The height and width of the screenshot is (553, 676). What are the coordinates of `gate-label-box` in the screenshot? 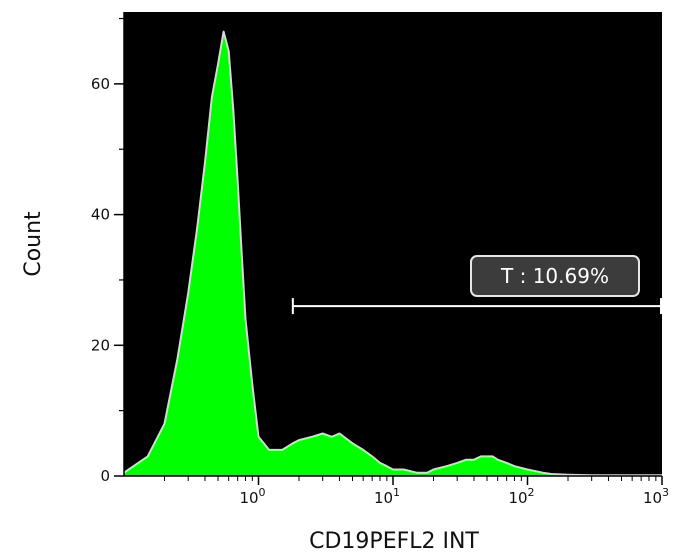 It's located at (555, 276).